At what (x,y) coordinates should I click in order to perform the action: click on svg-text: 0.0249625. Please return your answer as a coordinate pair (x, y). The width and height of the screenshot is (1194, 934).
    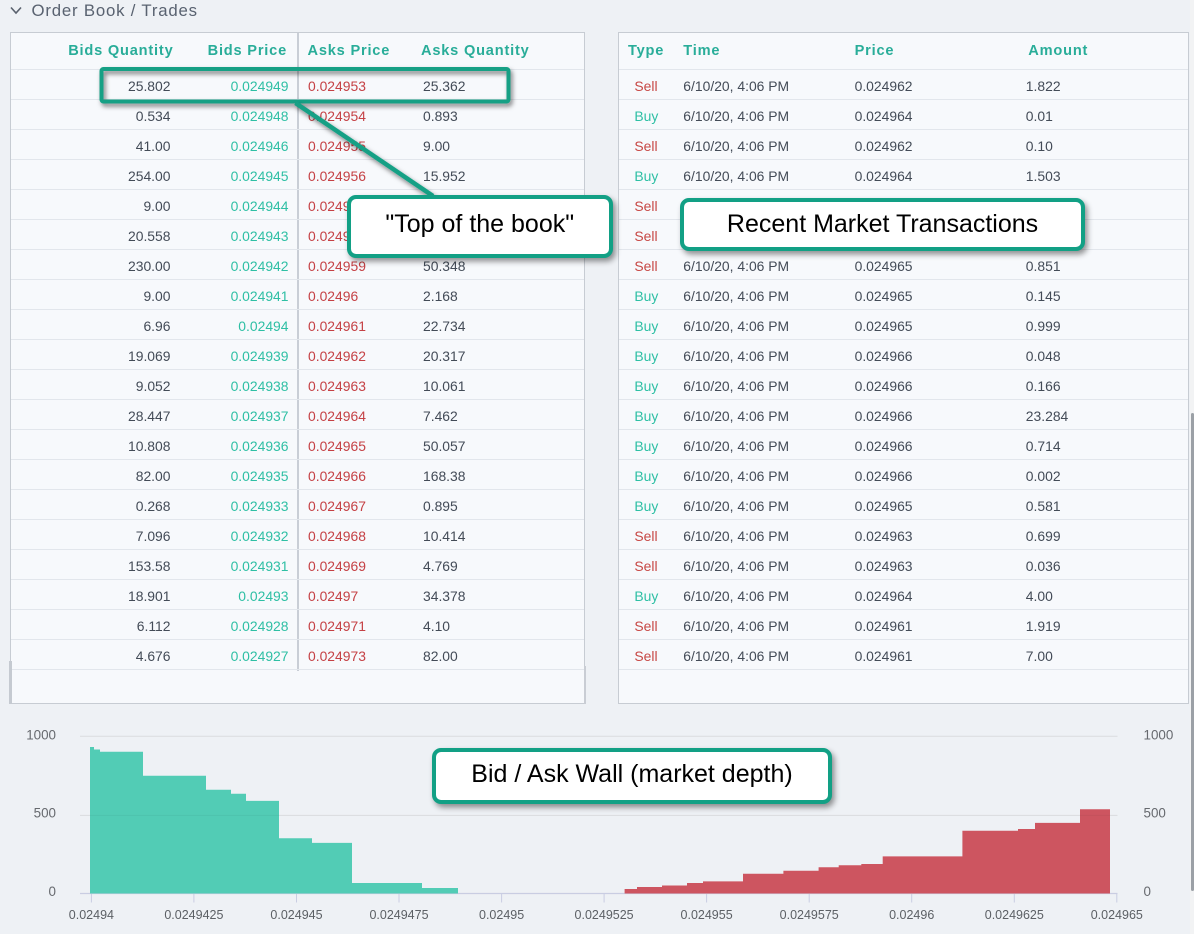
    Looking at the image, I should click on (1014, 915).